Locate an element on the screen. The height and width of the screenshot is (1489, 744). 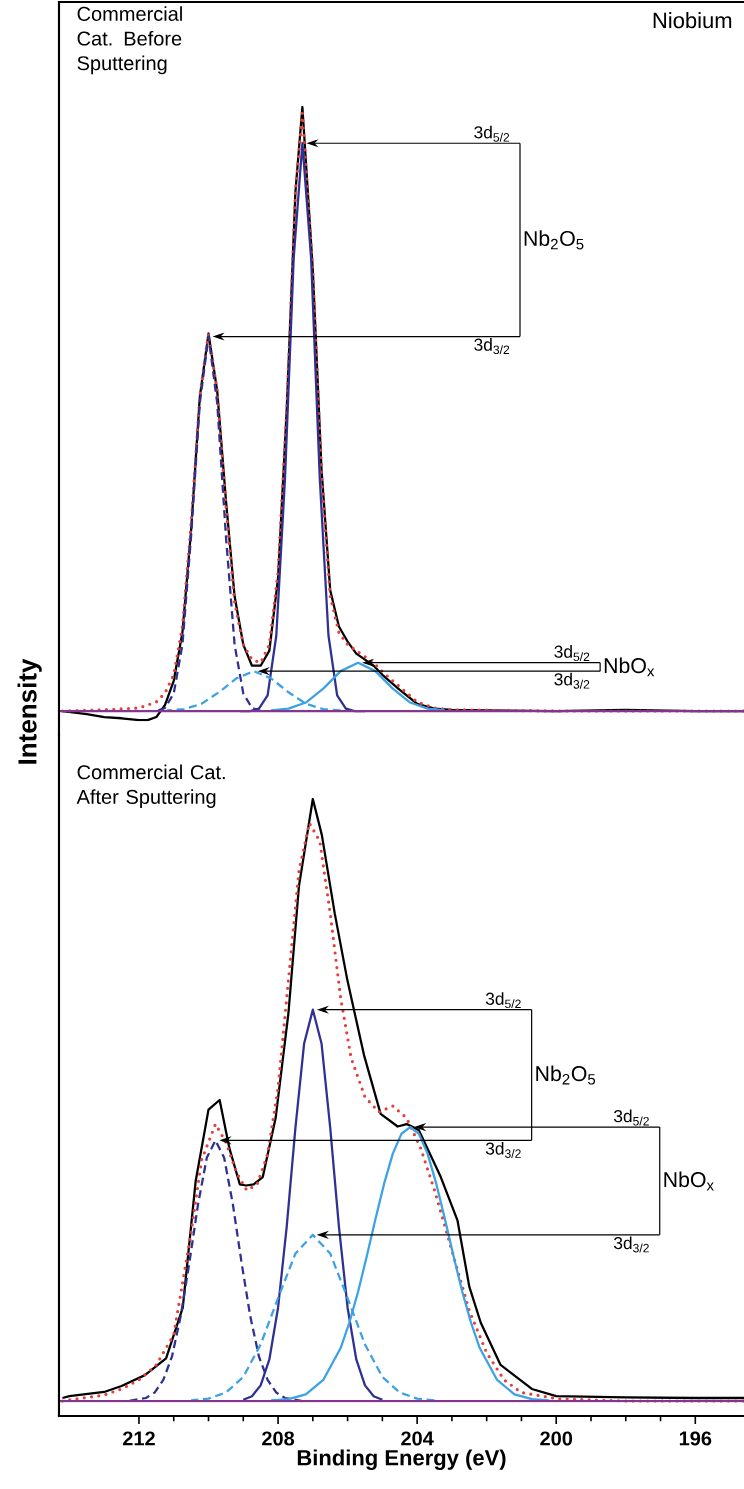
x-tick-label: 204 is located at coordinates (417, 1438).